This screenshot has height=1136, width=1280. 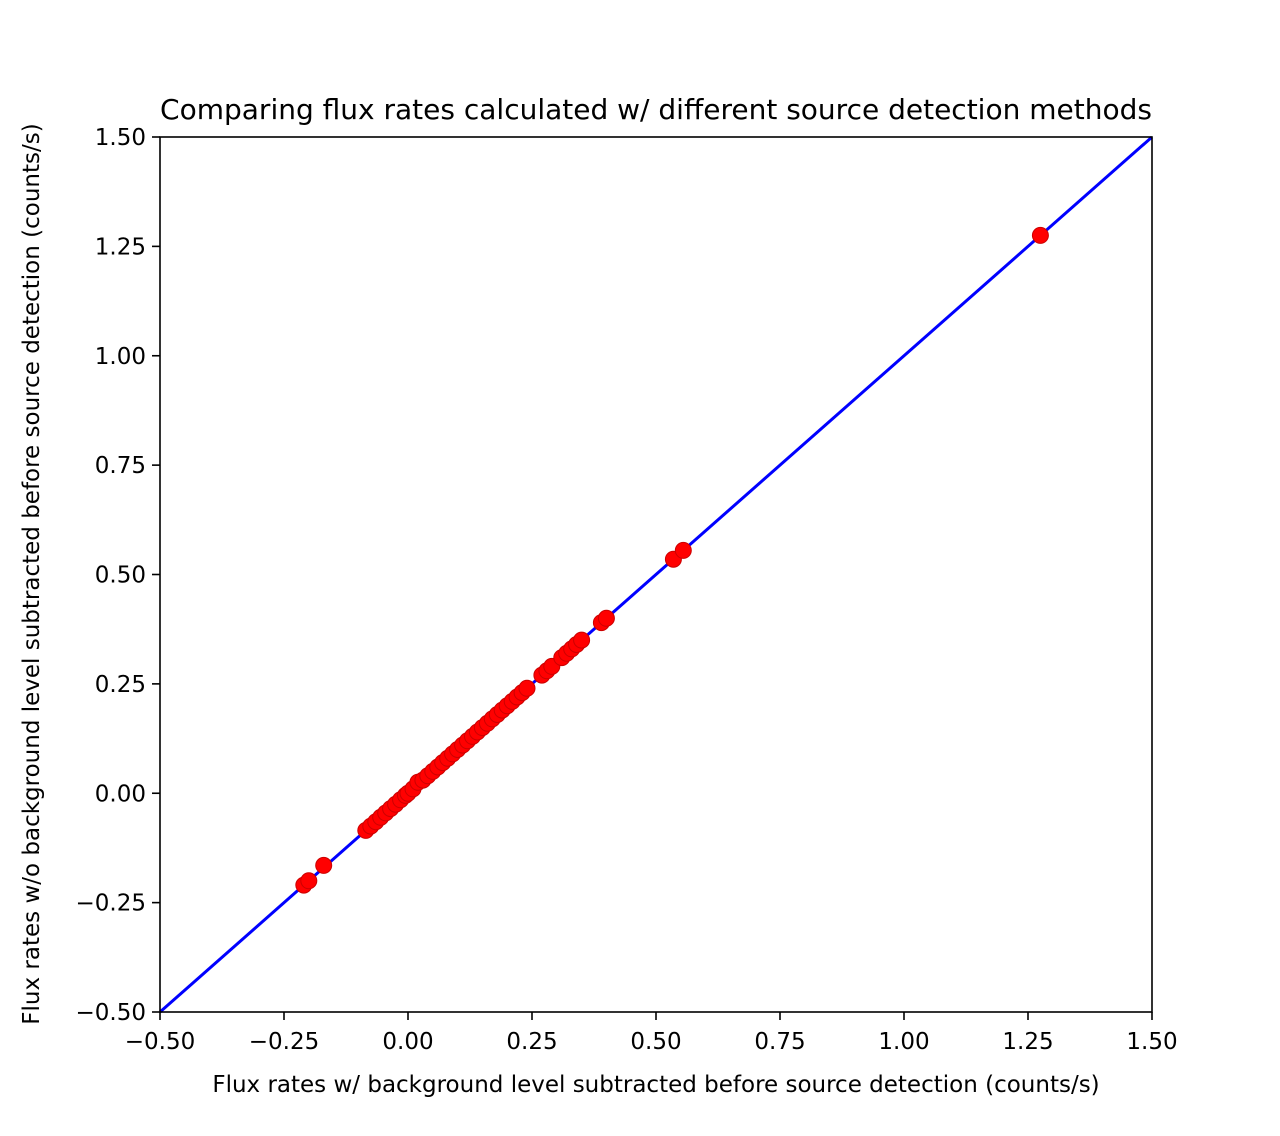 I want to click on y-tick-label: −0.25, so click(x=111, y=904).